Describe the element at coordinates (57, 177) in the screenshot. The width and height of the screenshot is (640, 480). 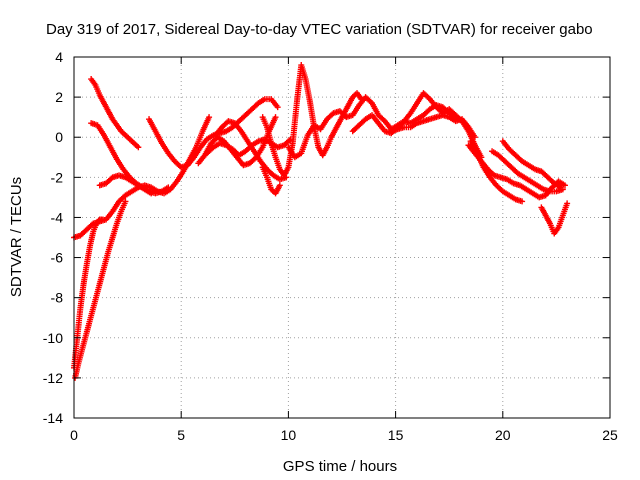
I see `y-tick-label: -2` at that location.